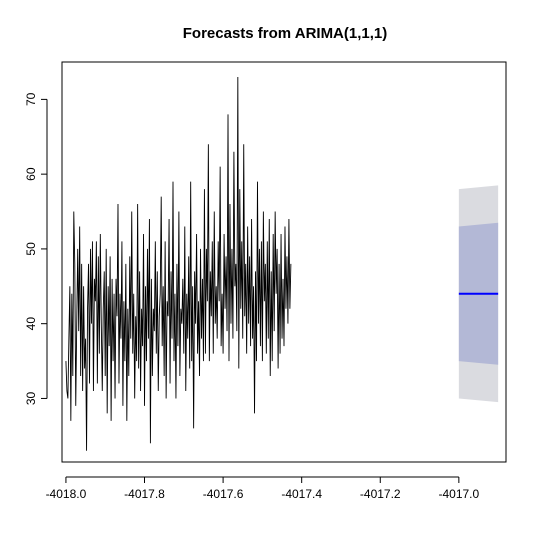  I want to click on x-tick-label: -4017.2, so click(380, 494).